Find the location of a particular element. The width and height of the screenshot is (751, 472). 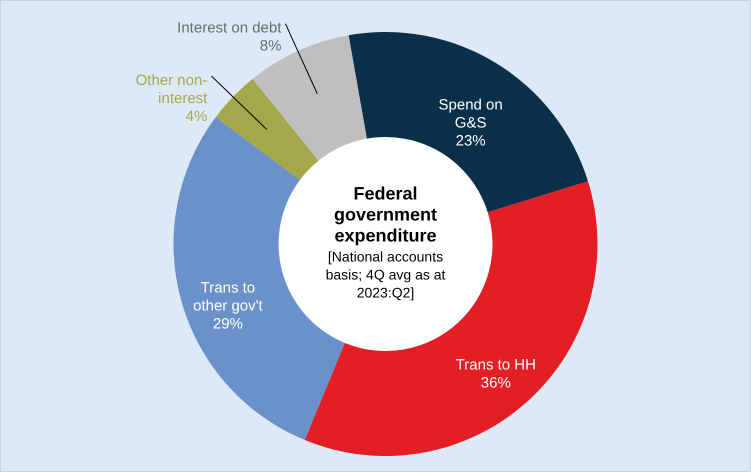

slice-label: Interest on debt is located at coordinates (229, 28).